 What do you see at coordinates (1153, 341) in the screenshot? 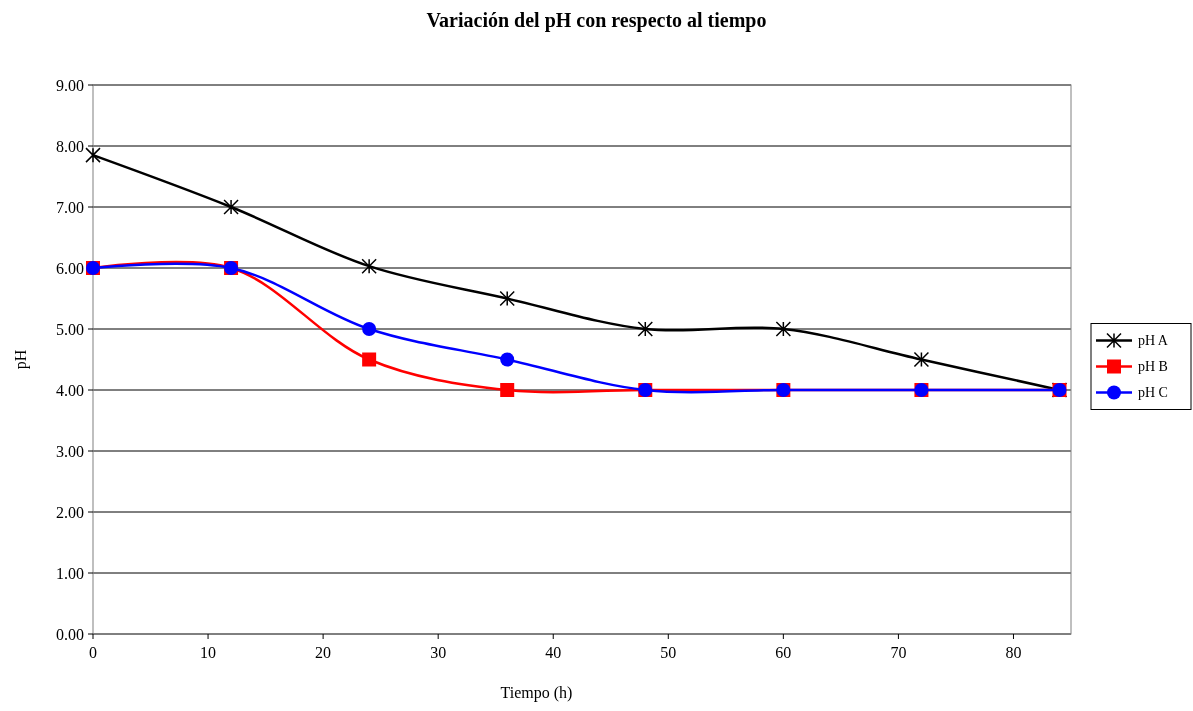
I see `legend-label: pH A` at bounding box center [1153, 341].